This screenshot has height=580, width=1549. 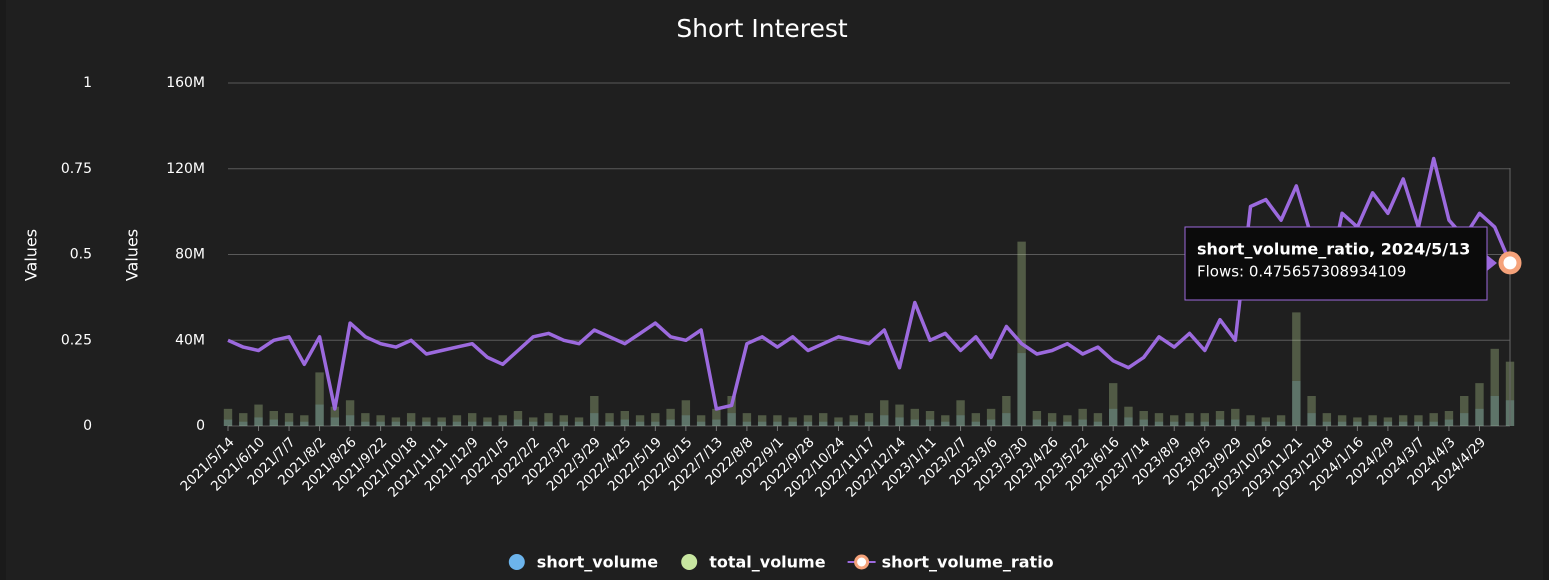 I want to click on hover-point, so click(x=1510, y=263).